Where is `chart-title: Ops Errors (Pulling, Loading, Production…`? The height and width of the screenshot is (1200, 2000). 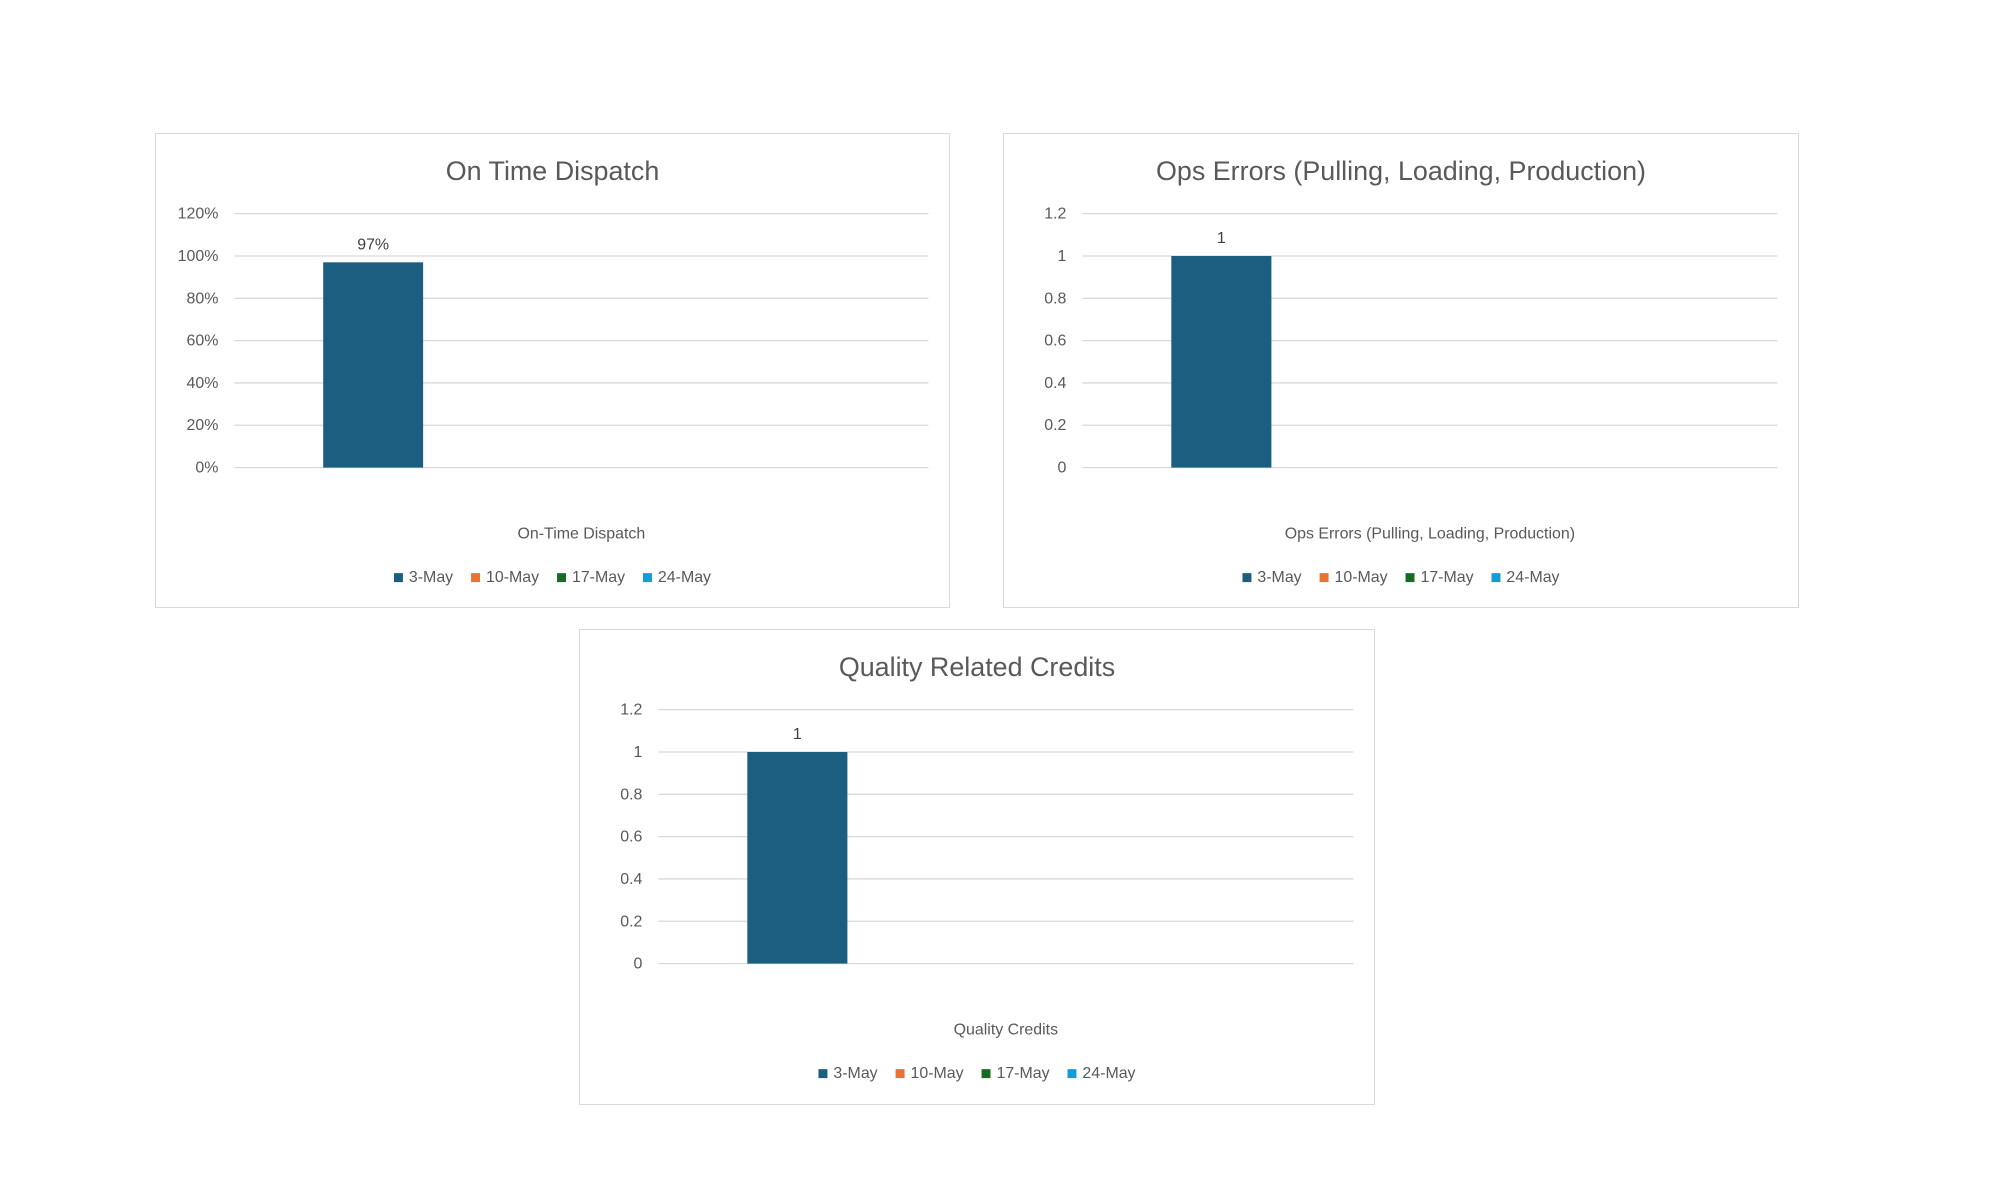
chart-title: Ops Errors (Pulling, Loading, Production… is located at coordinates (1401, 171).